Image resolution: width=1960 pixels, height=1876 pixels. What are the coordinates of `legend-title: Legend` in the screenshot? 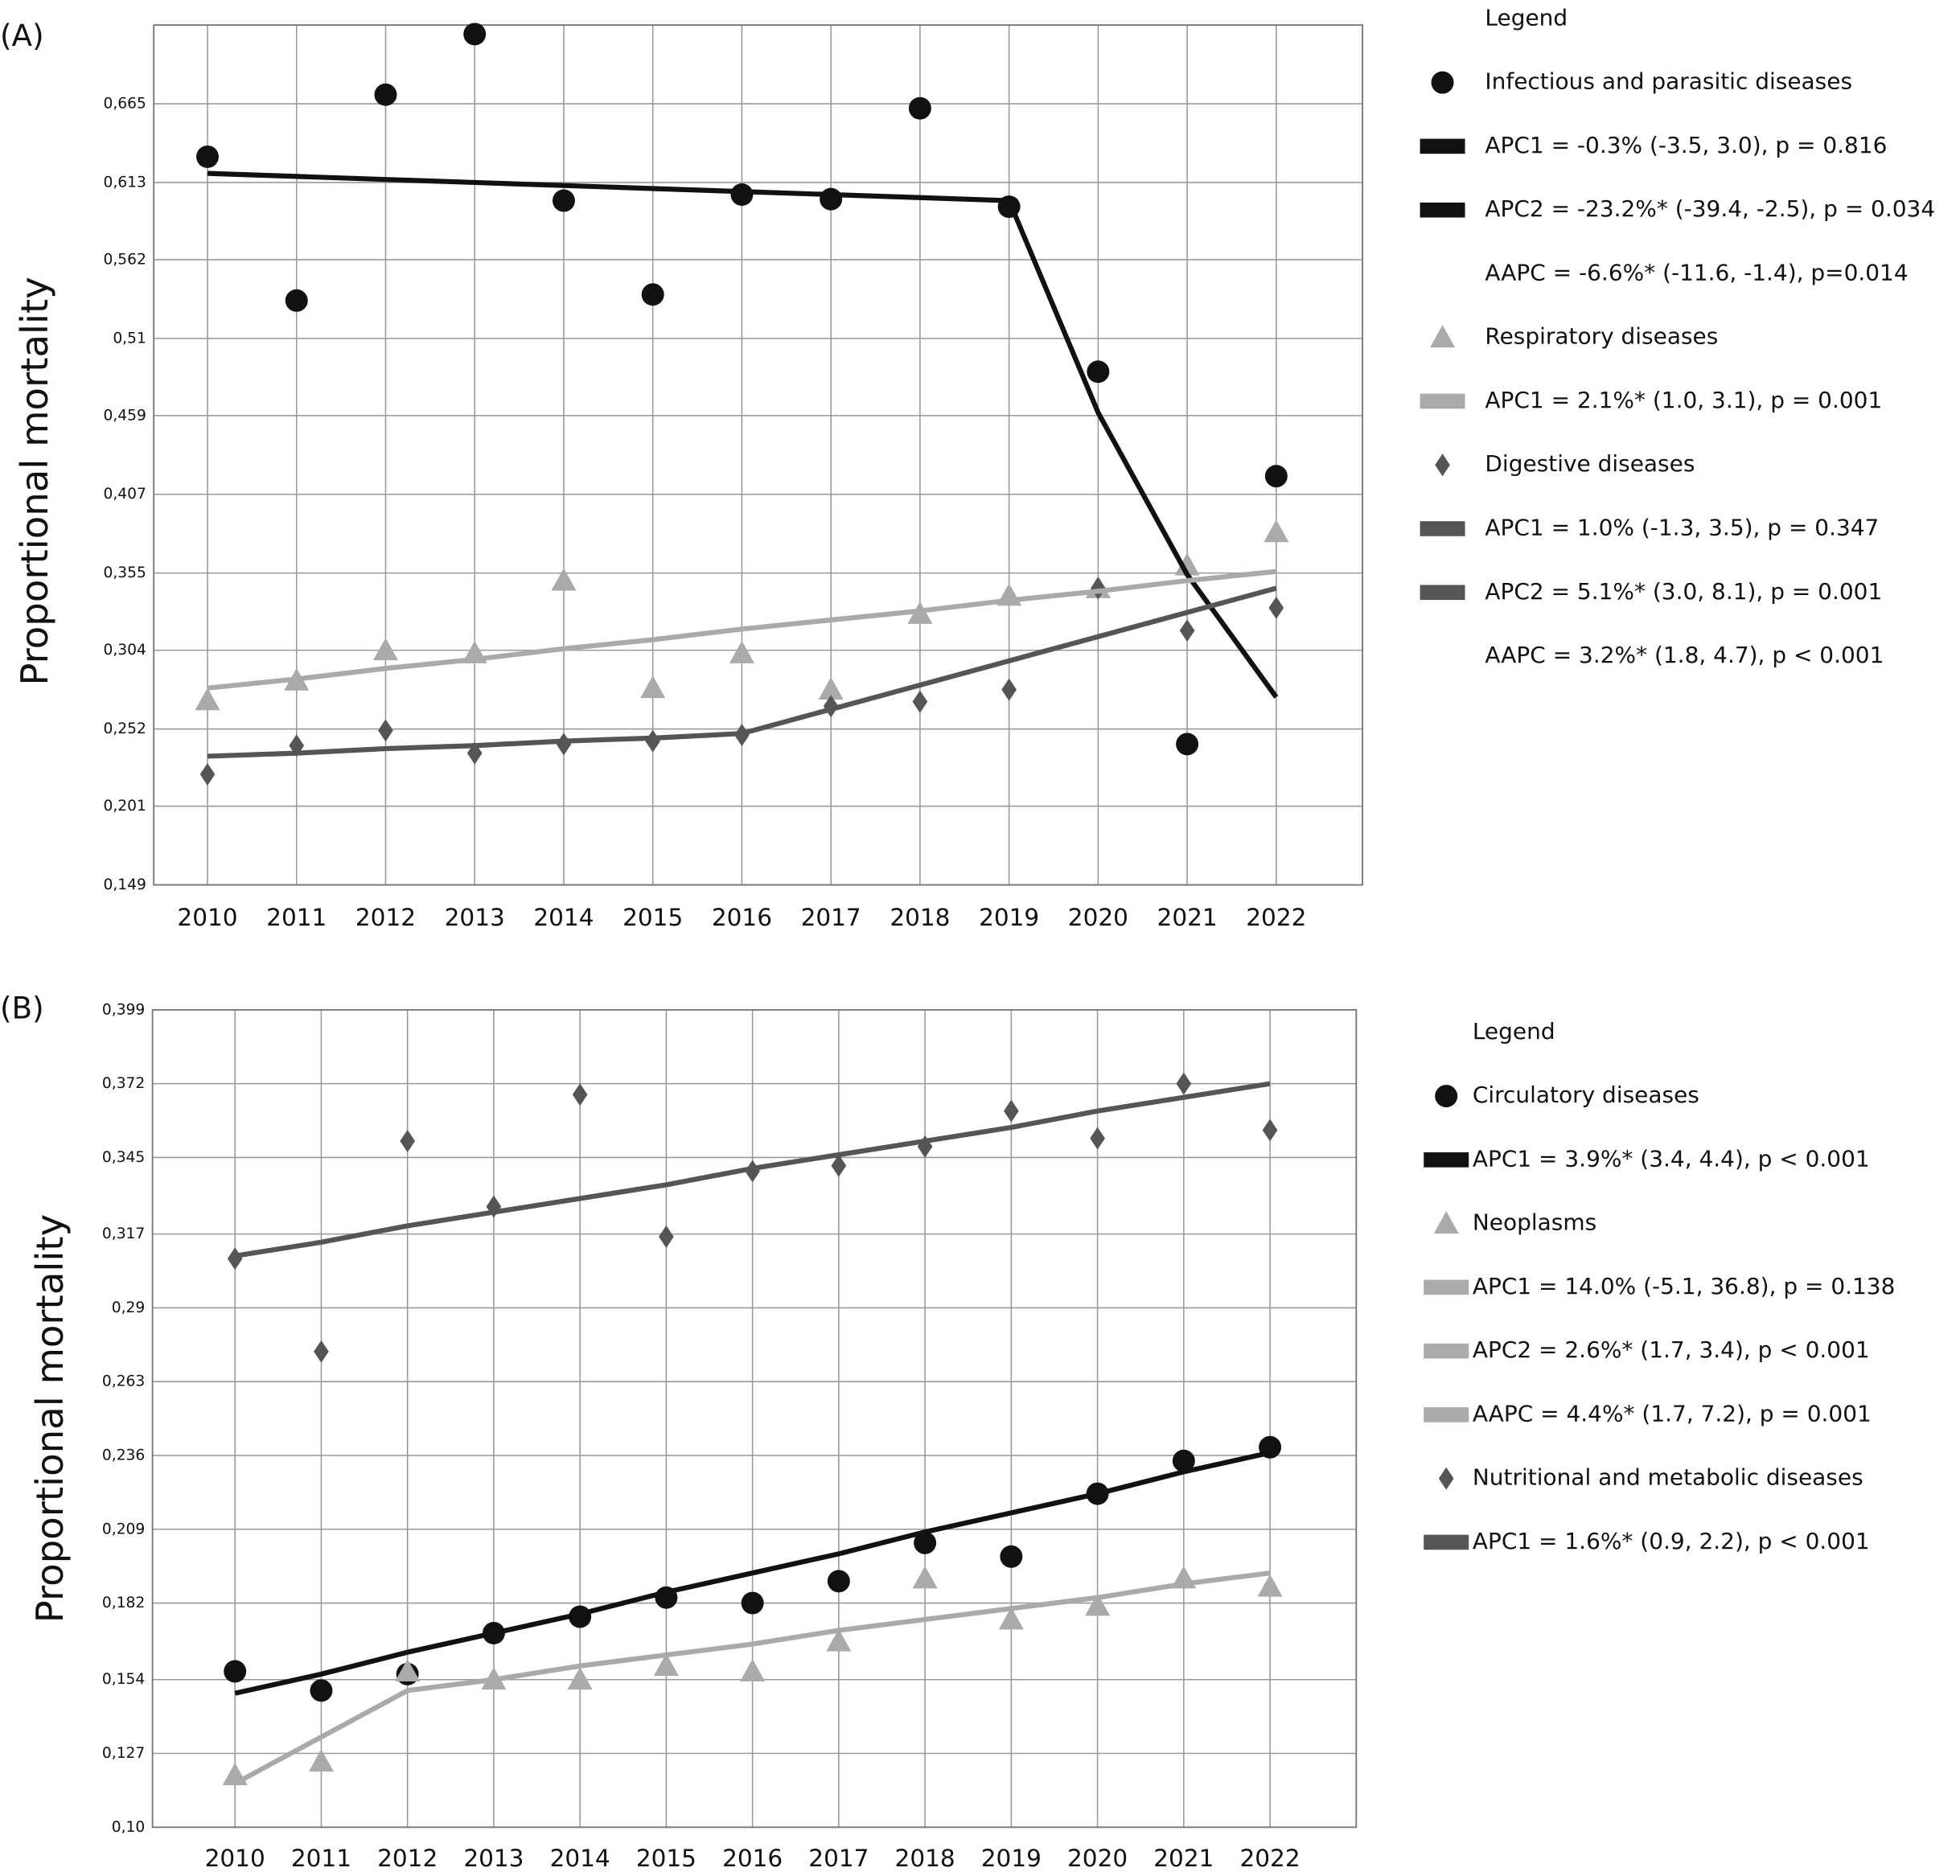 It's located at (1526, 17).